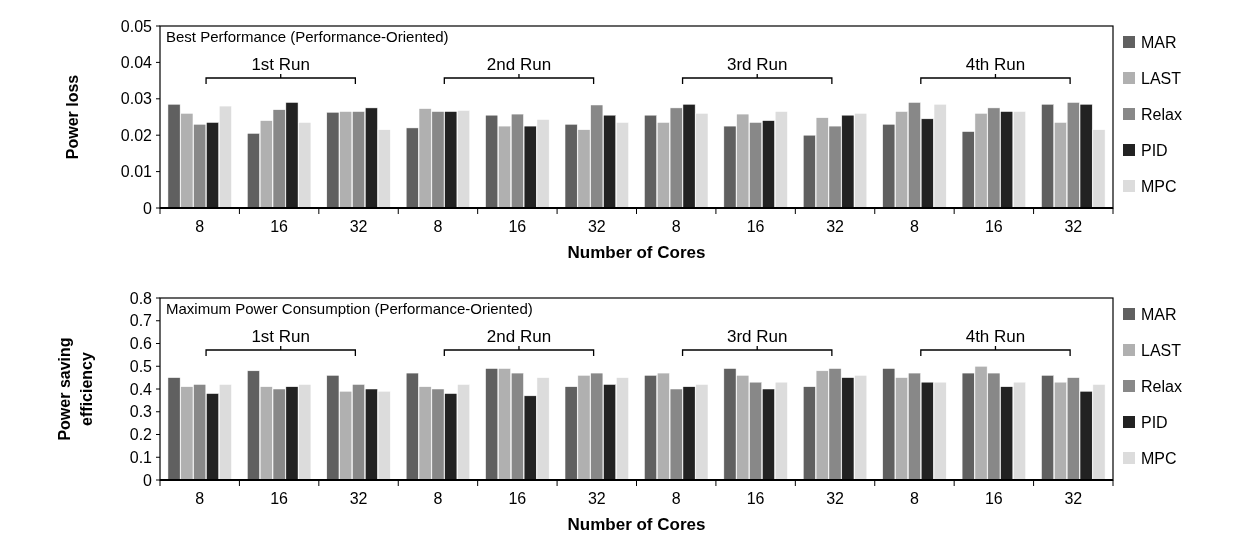 This screenshot has width=1252, height=558. I want to click on y-axis-title: Power loss, so click(72, 117).